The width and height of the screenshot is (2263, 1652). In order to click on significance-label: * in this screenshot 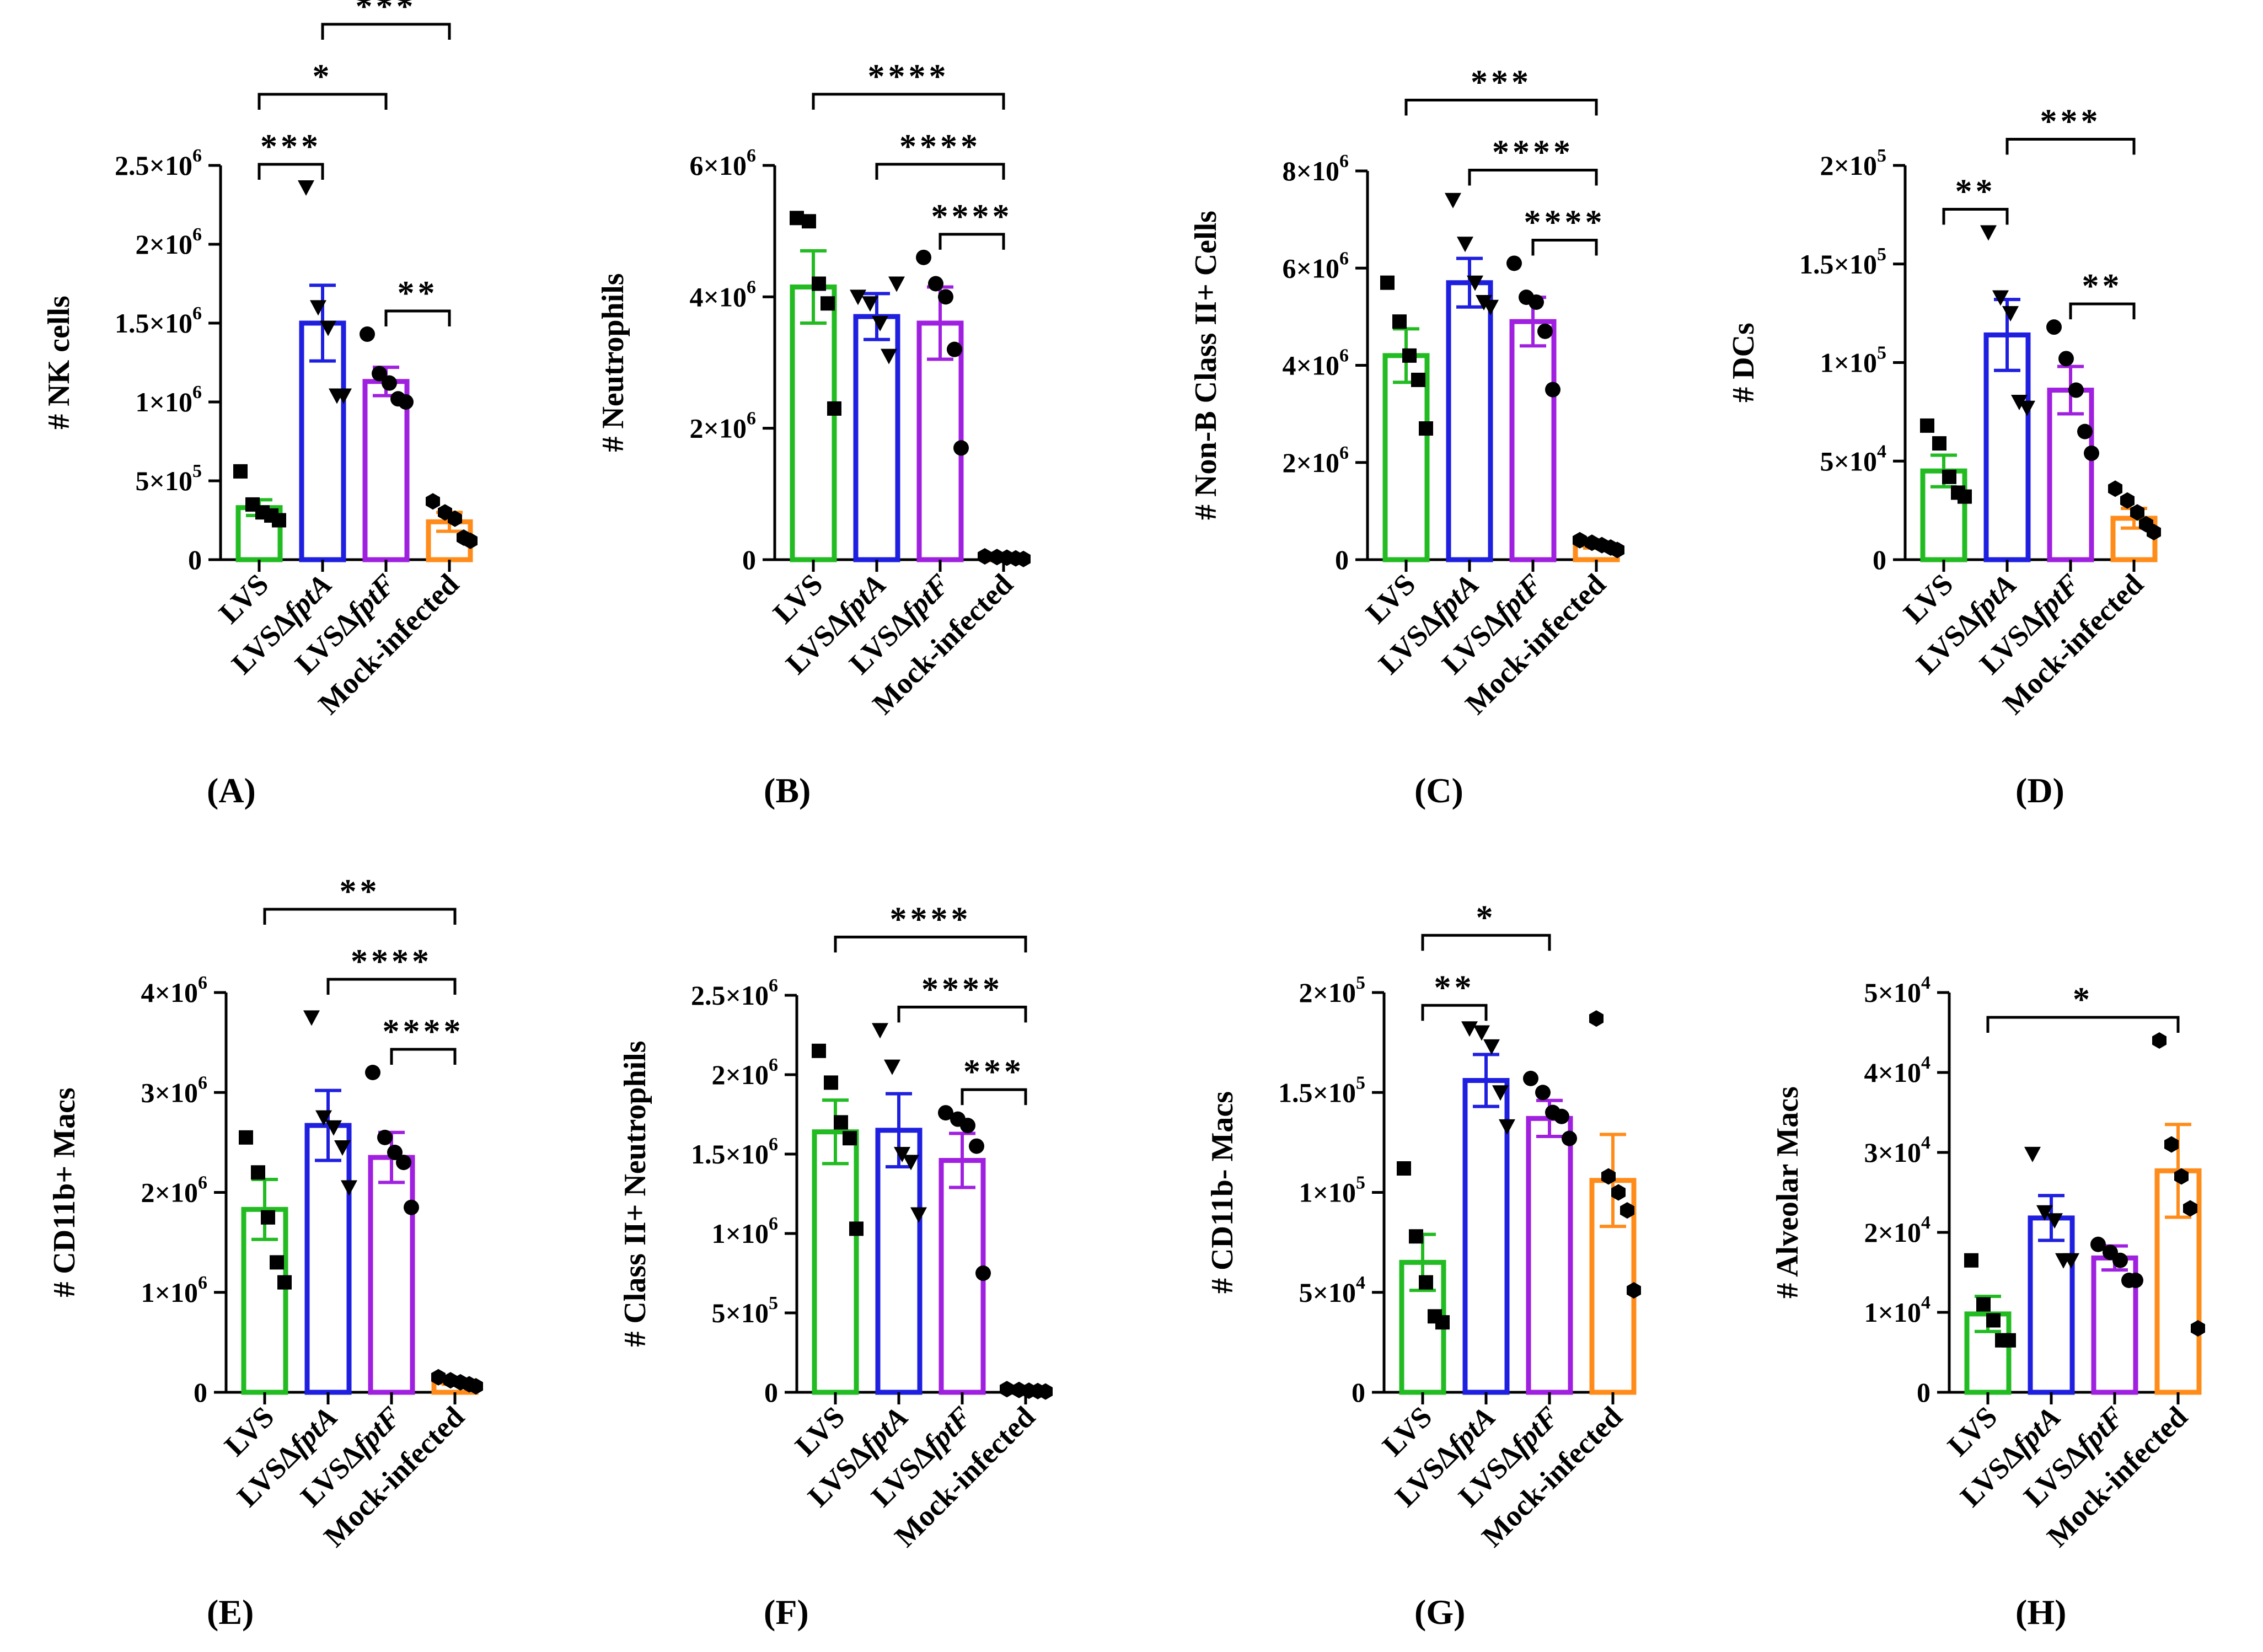, I will do `click(2083, 999)`.